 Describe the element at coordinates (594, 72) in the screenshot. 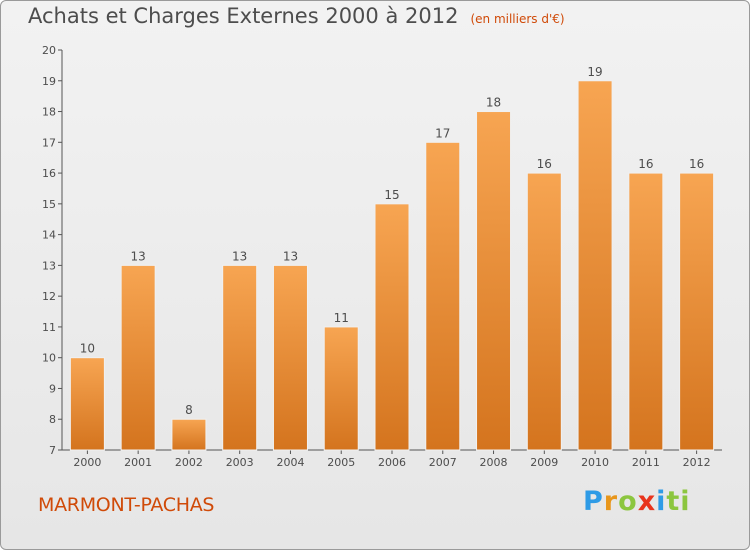

I see `data-label: 19` at that location.